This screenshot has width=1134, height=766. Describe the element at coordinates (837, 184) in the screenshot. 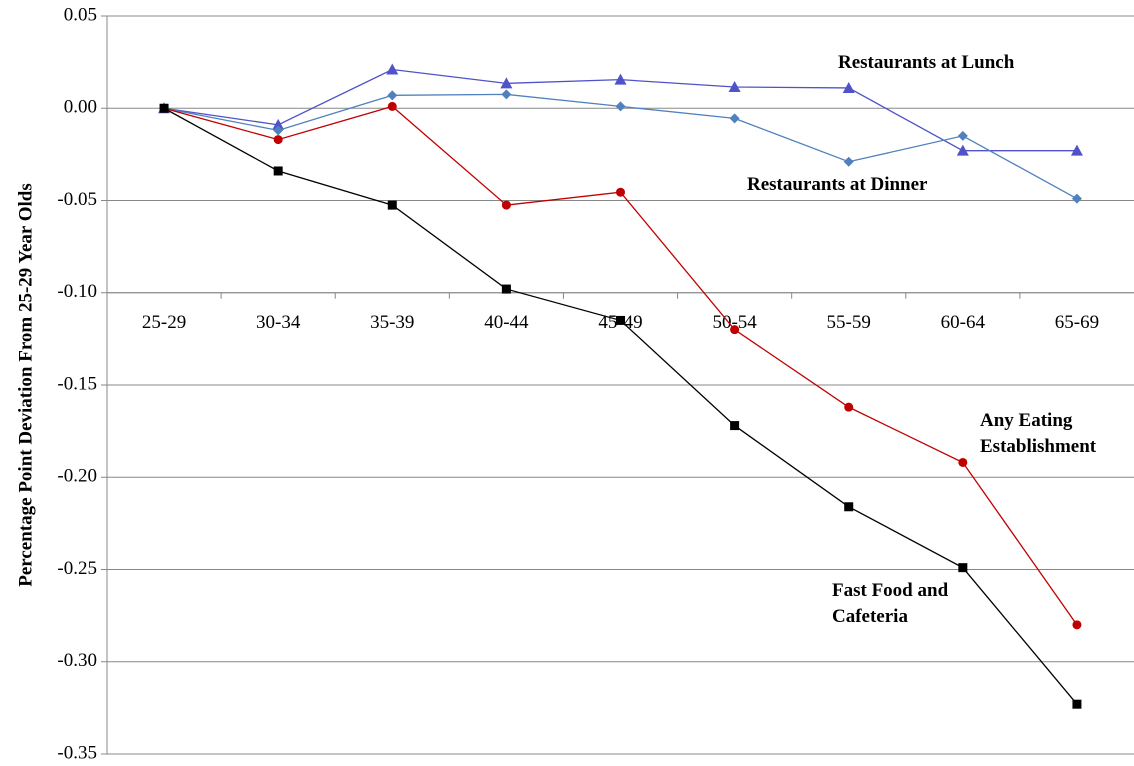

I see `series-label: Restaurants at Dinner` at that location.